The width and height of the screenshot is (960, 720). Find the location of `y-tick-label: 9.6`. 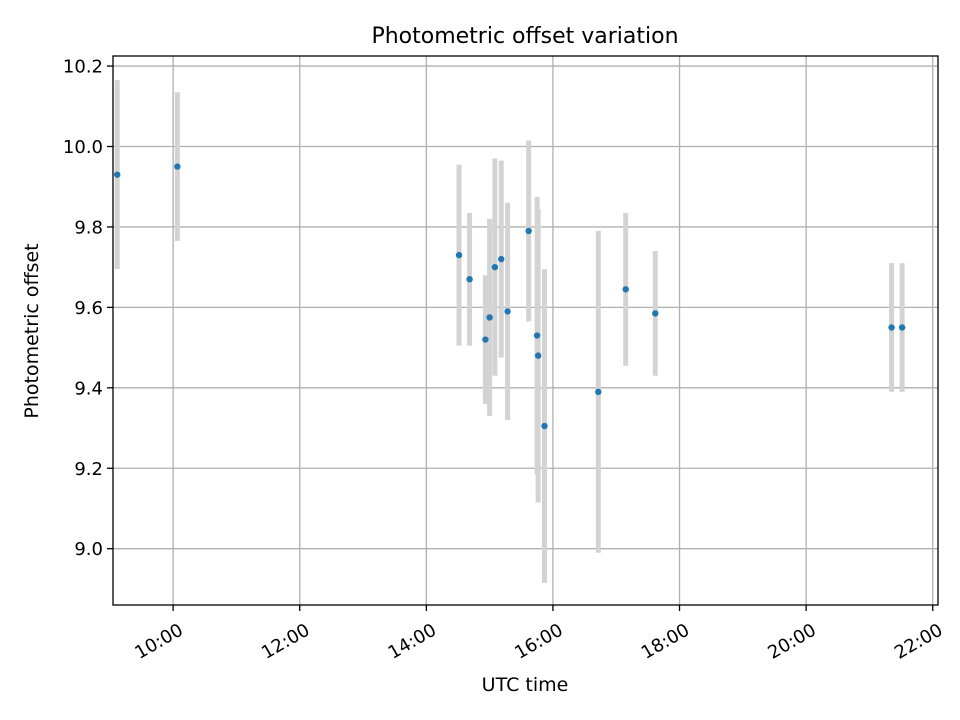

y-tick-label: 9.6 is located at coordinates (88, 308).